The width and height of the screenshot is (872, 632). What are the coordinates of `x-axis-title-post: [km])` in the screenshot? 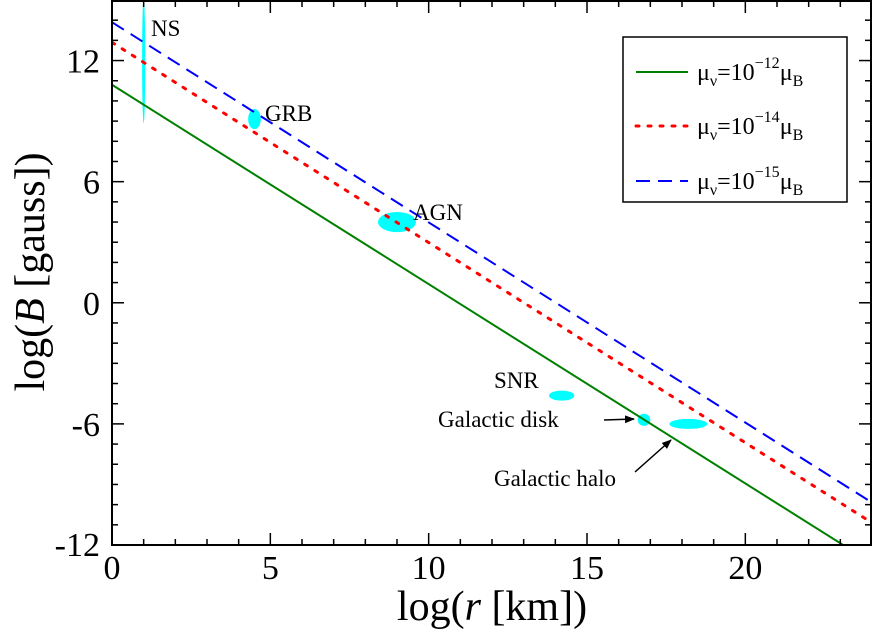 It's located at (534, 607).